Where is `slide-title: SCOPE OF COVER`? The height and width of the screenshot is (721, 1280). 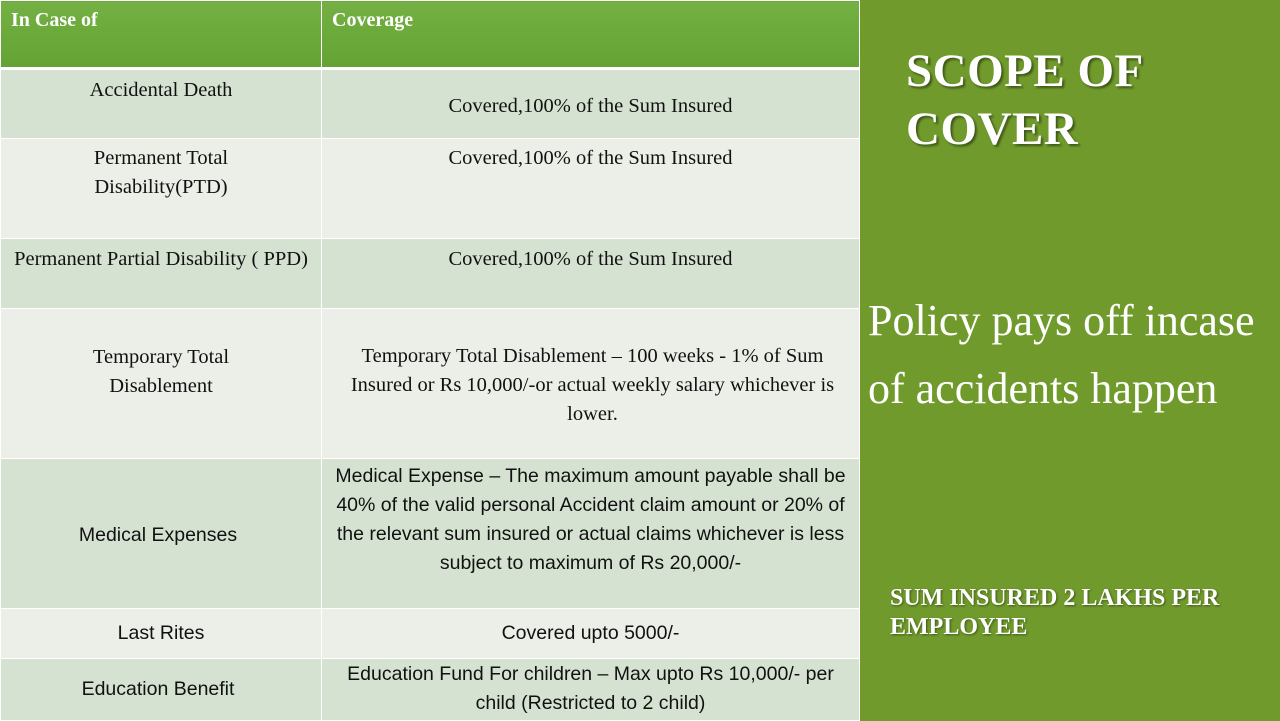 slide-title: SCOPE OF COVER is located at coordinates (1024, 100).